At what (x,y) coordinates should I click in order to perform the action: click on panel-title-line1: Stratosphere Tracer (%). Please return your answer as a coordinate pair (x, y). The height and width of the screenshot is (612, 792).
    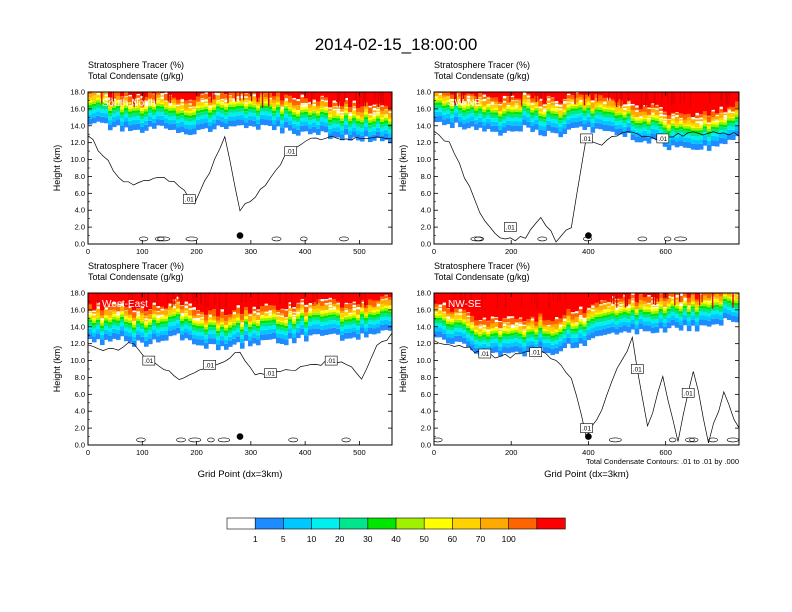
    Looking at the image, I should click on (136, 65).